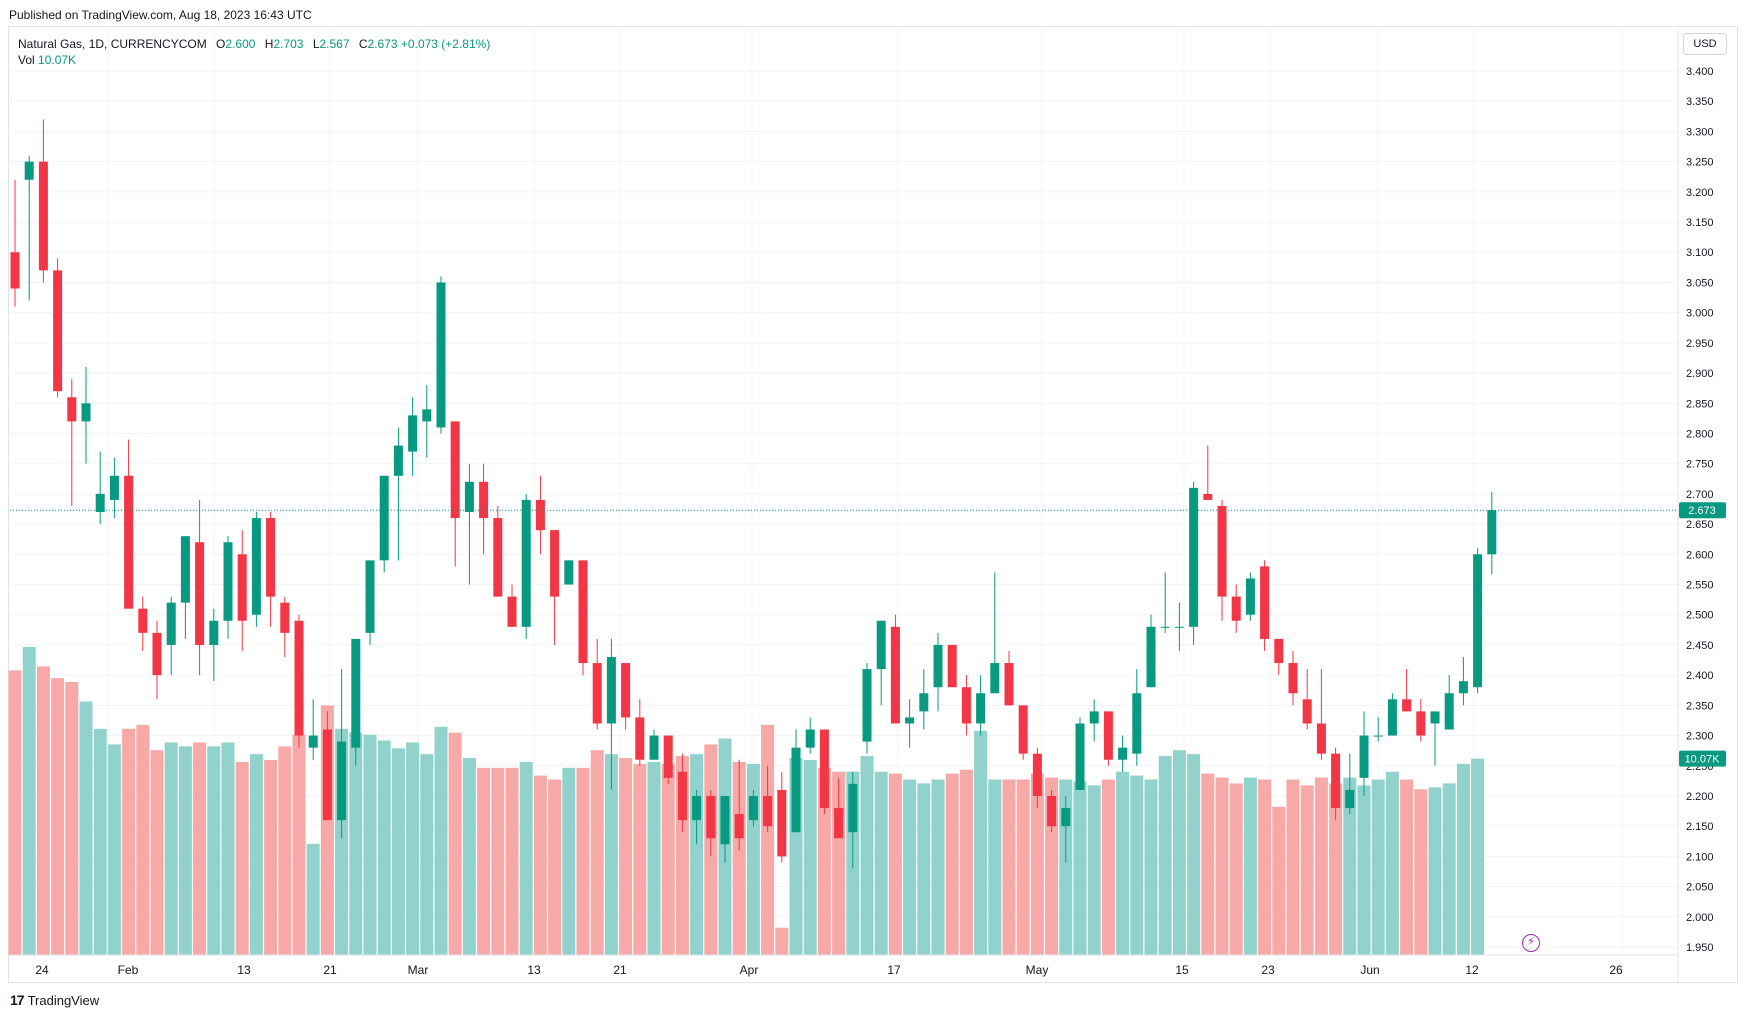 The image size is (1747, 1018). Describe the element at coordinates (63, 1000) in the screenshot. I see `brand-name: TradingView` at that location.